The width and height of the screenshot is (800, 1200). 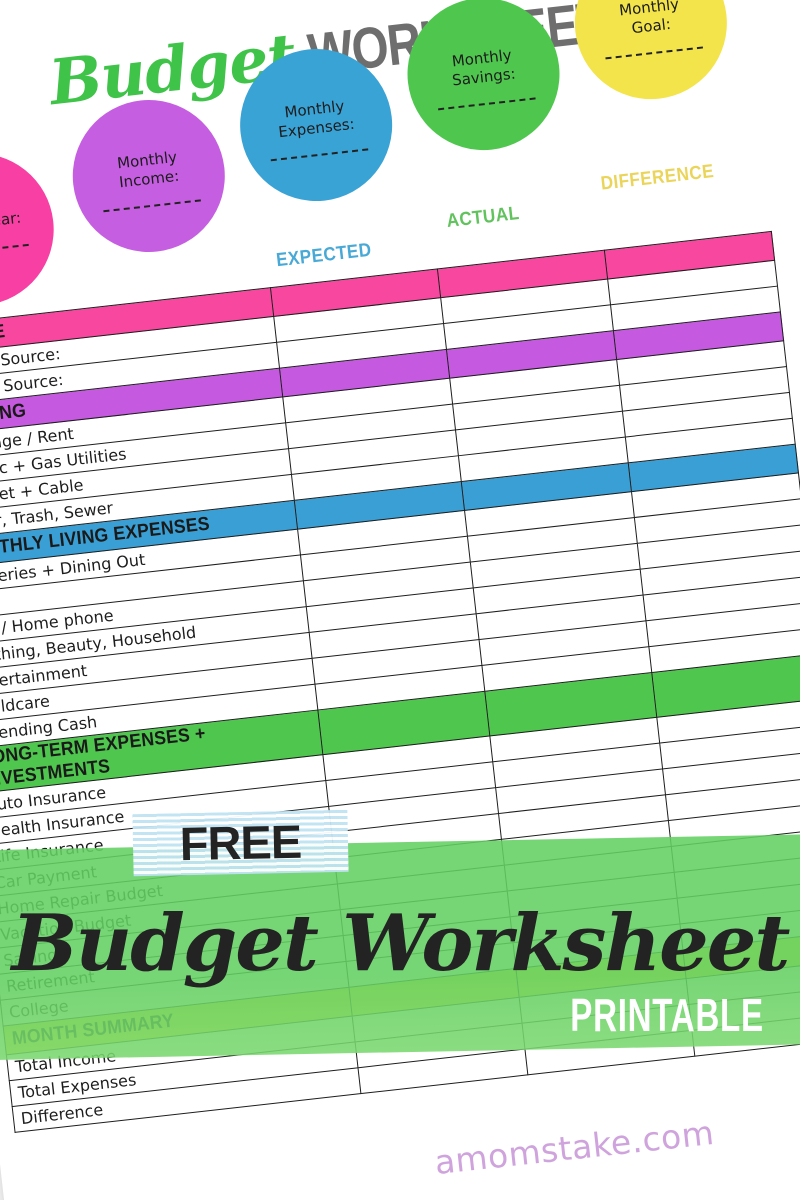 What do you see at coordinates (148, 176) in the screenshot?
I see `circle-monthly-income: Monthly Income:` at bounding box center [148, 176].